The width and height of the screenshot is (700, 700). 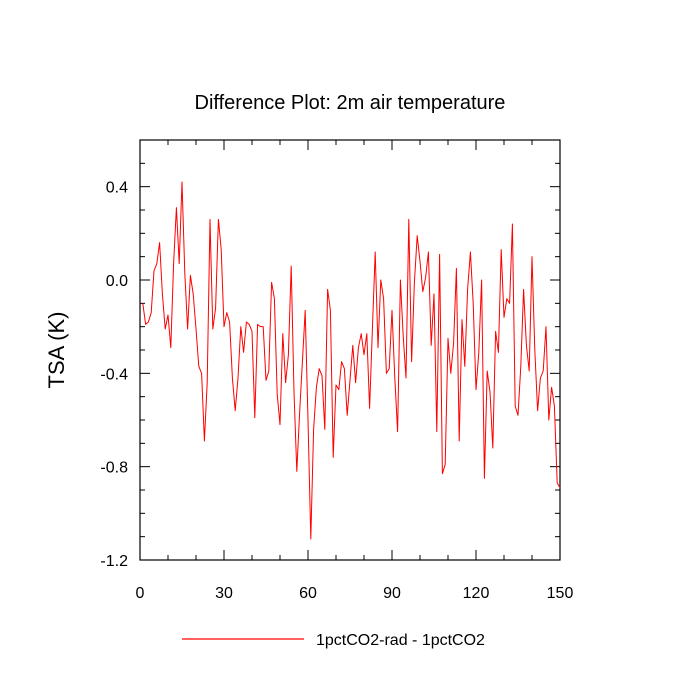 What do you see at coordinates (114, 374) in the screenshot?
I see `y-tick-label: -0.4` at bounding box center [114, 374].